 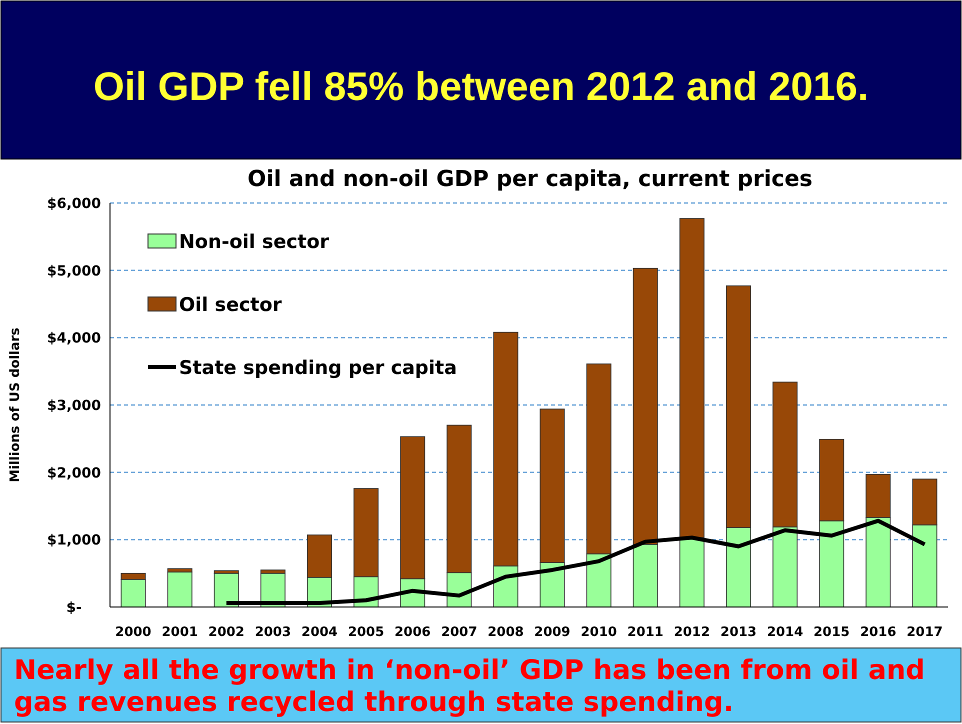 What do you see at coordinates (254, 242) in the screenshot?
I see `legend-label: Non-oil sector` at bounding box center [254, 242].